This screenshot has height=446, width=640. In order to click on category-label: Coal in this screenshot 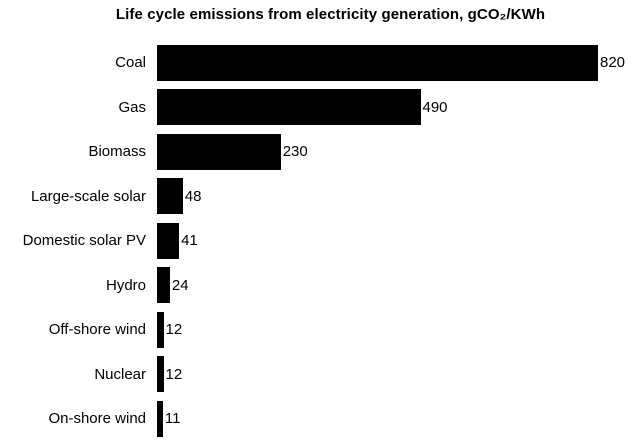, I will do `click(130, 62)`.